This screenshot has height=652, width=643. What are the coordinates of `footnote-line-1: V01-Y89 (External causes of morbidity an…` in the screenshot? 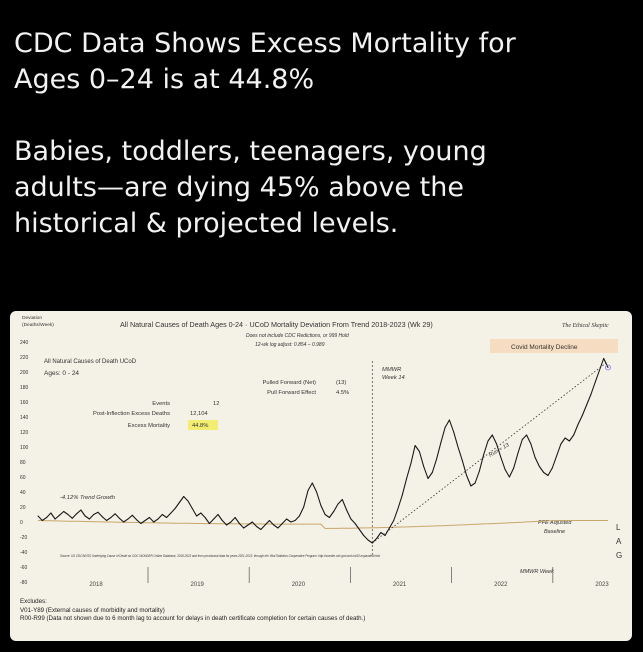 It's located at (92, 610).